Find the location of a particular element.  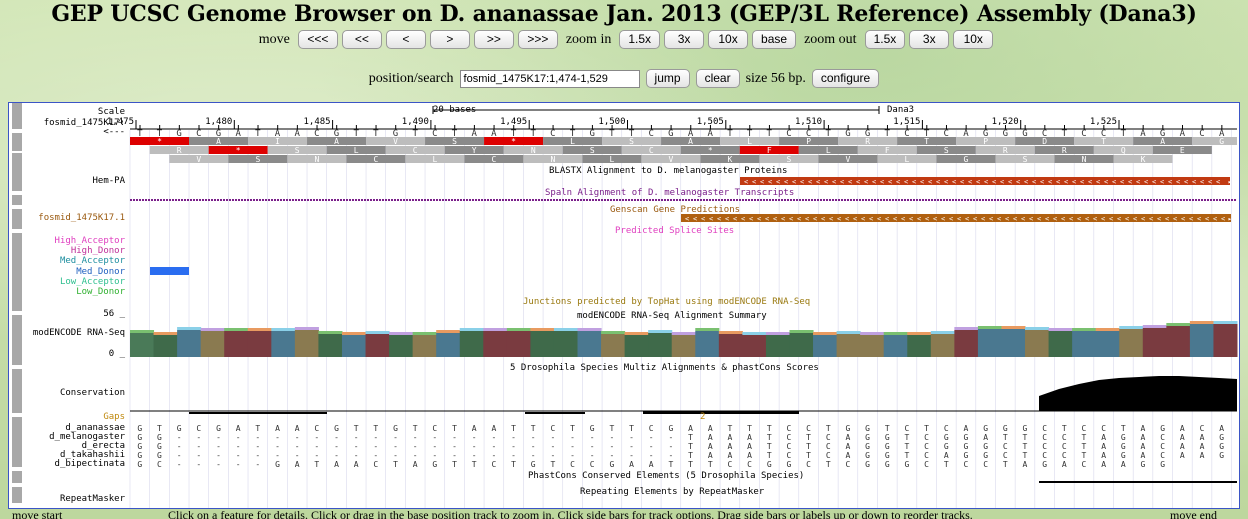

move-right-far-button: >>> is located at coordinates (537, 39).